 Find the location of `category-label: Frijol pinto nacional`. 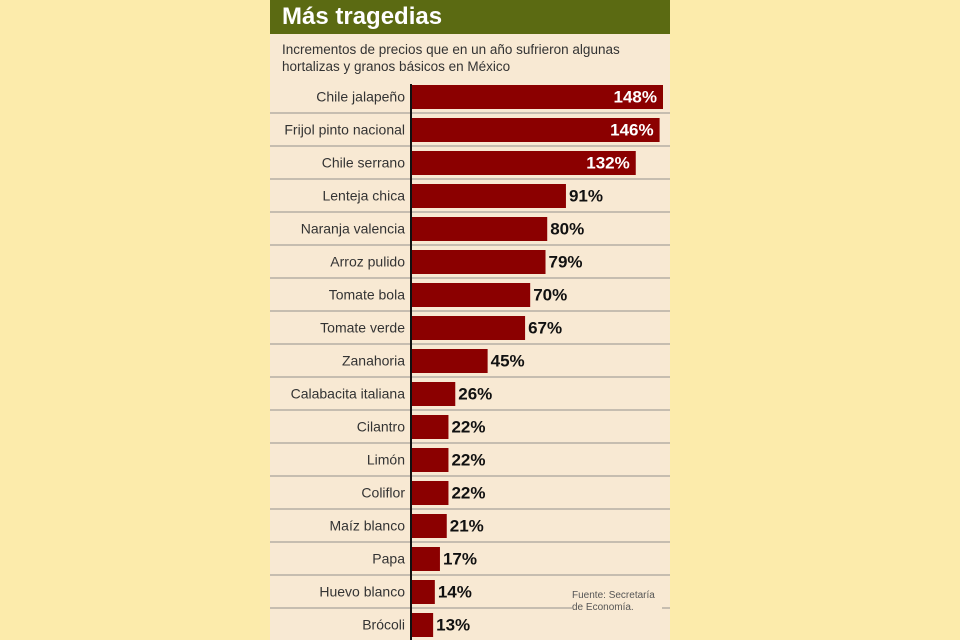

category-label: Frijol pinto nacional is located at coordinates (344, 130).